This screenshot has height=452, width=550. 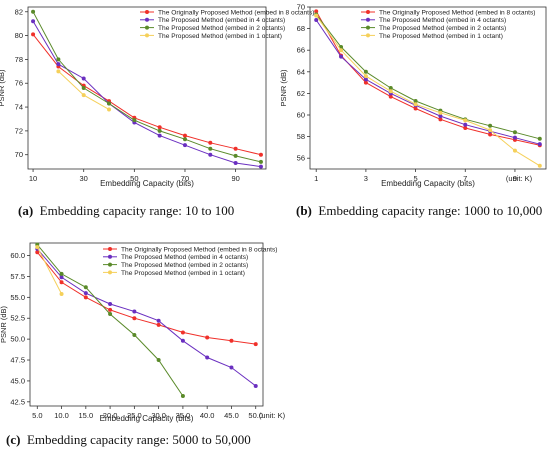 I want to click on y-tick-label: 68, so click(x=301, y=28).